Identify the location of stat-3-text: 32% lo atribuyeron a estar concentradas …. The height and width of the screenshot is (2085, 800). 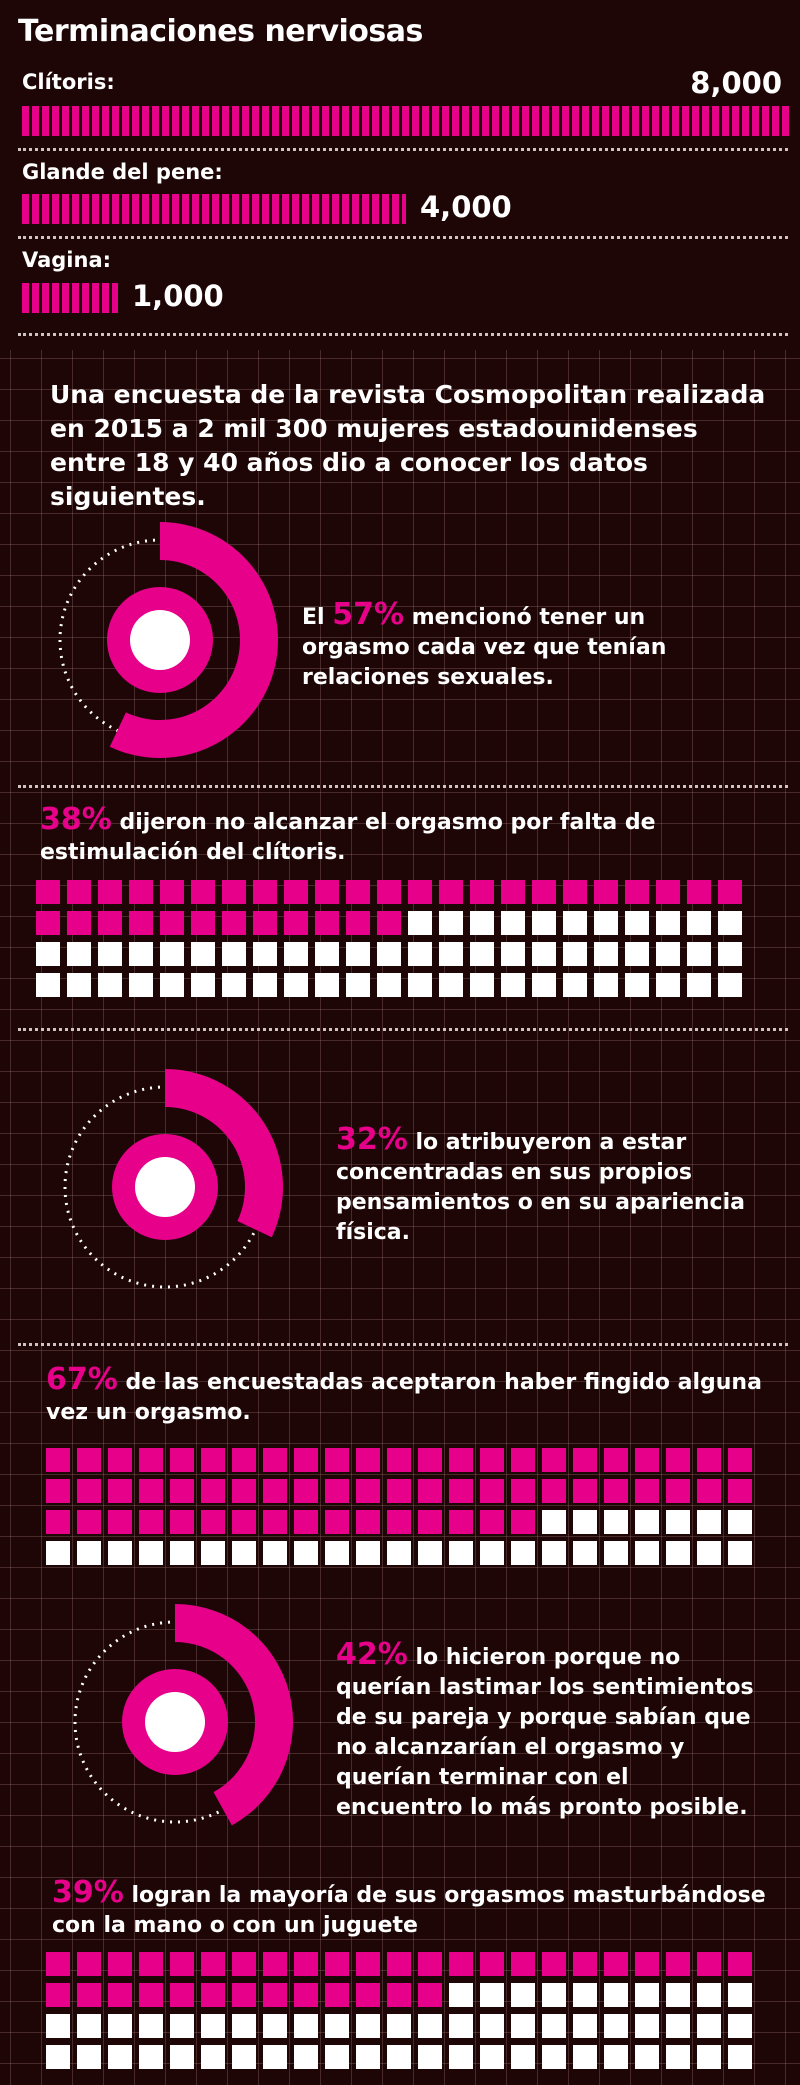
(546, 1186).